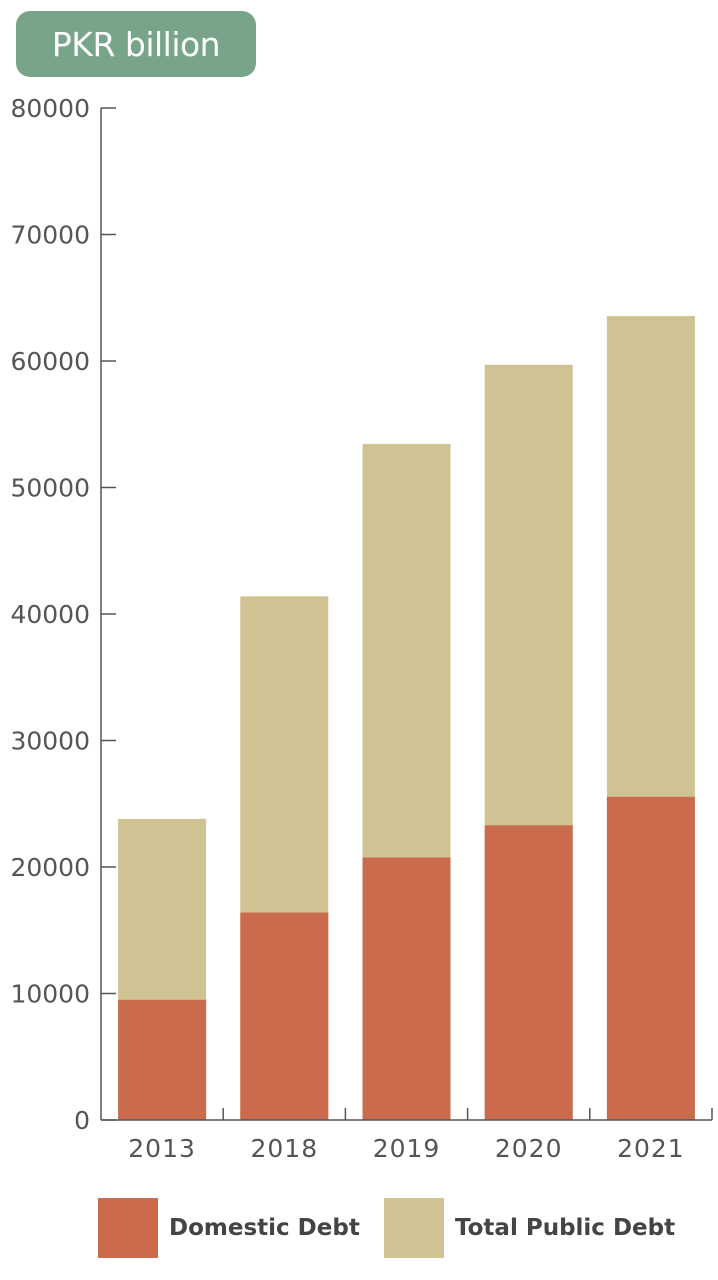 Image resolution: width=718 pixels, height=1280 pixels. I want to click on x-tick-label-2020: 2020, so click(529, 1148).